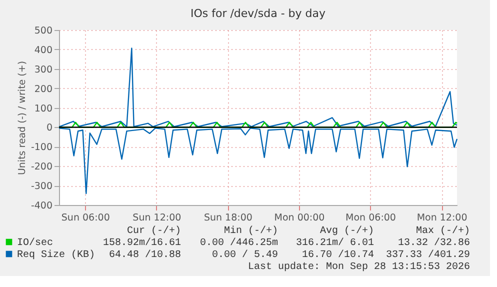  Describe the element at coordinates (428, 255) in the screenshot. I see `text: 337.33 /401.29` at that location.